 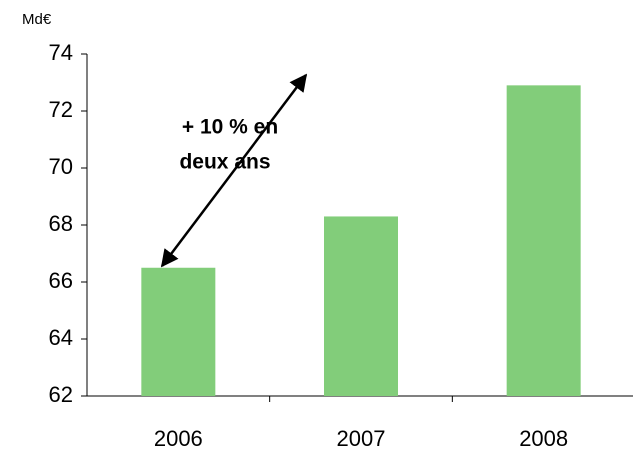 I want to click on arrow, so click(x=234, y=170).